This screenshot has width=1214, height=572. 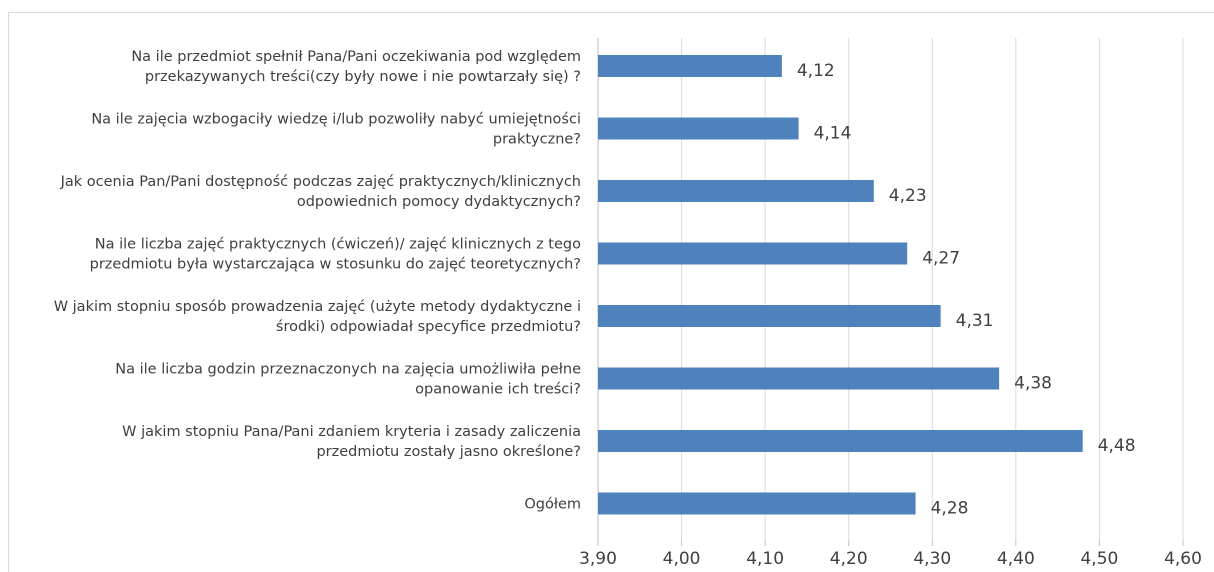 What do you see at coordinates (428, 327) in the screenshot?
I see `category-label: środki) odpowiadał specyfice przedmiotu?` at bounding box center [428, 327].